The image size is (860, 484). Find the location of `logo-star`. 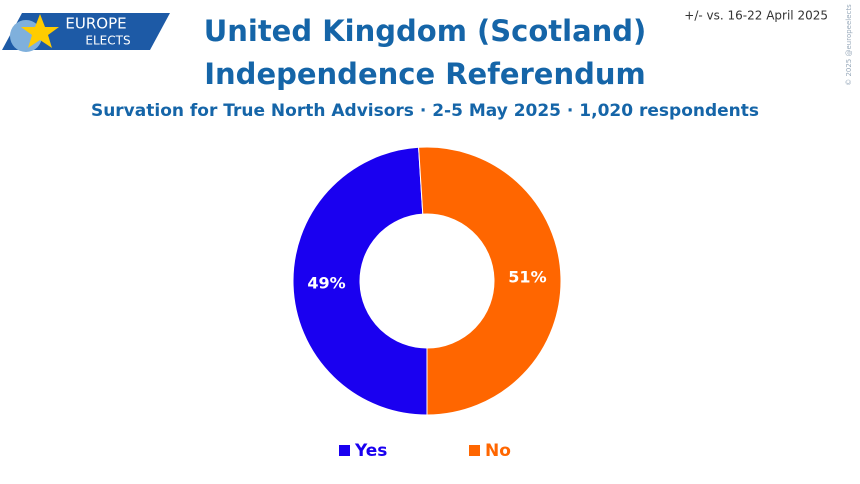

logo-star is located at coordinates (40, 31).